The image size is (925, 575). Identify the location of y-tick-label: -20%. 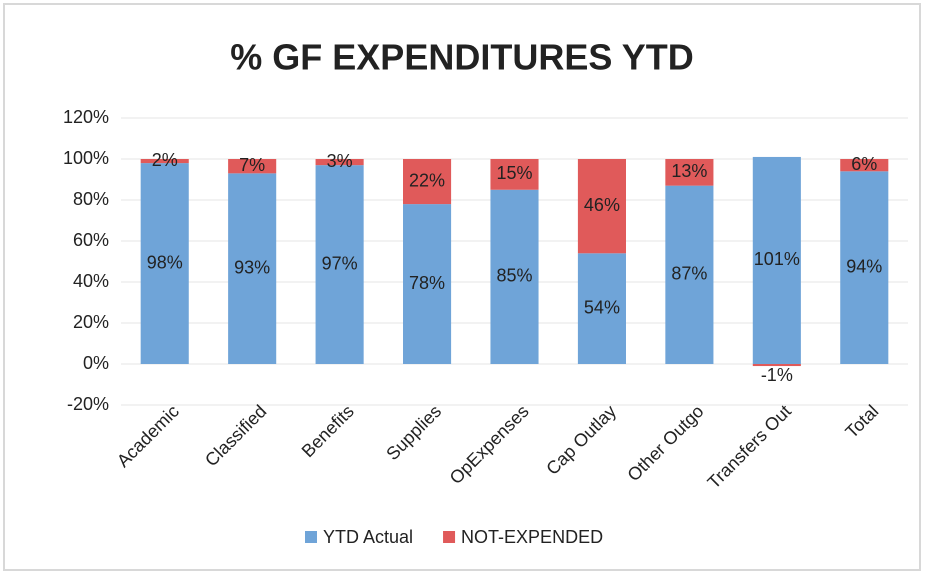
(88, 404).